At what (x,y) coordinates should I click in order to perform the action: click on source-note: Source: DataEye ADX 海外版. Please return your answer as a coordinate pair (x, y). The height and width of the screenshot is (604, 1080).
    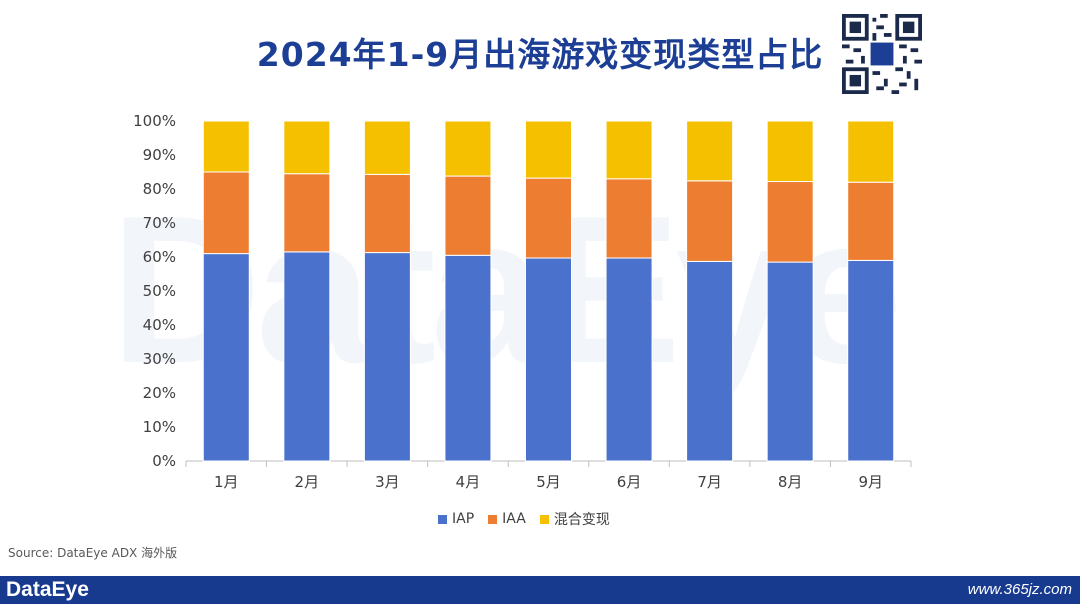
    Looking at the image, I should click on (93, 553).